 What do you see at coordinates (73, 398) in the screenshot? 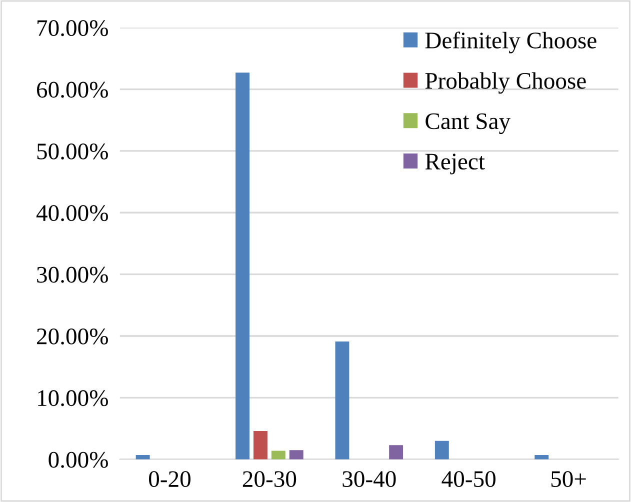
I see `y-tick-label: 10.00%` at bounding box center [73, 398].